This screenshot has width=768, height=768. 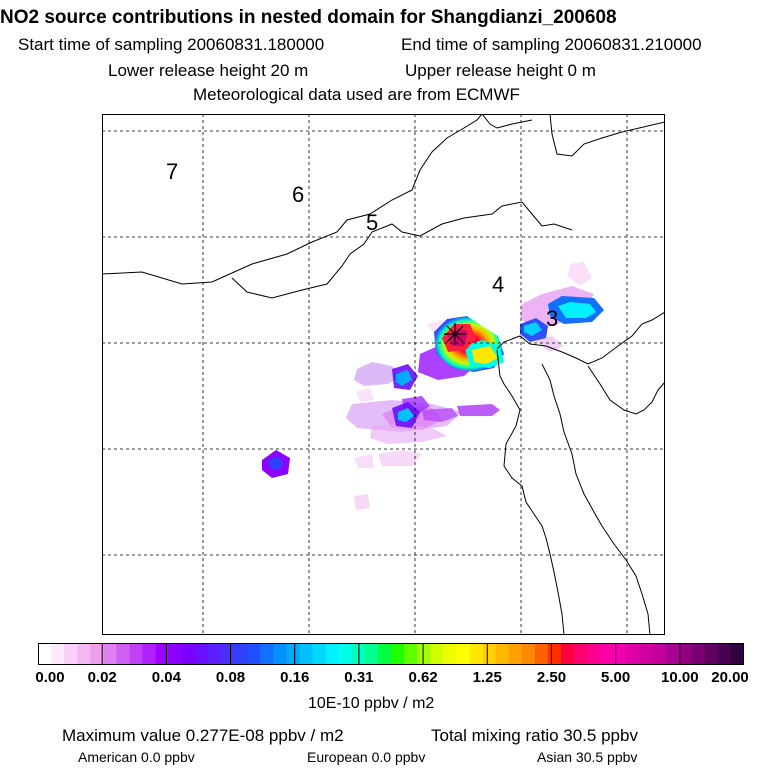 What do you see at coordinates (500, 70) in the screenshot?
I see `upper-release-height: Upper release height 0 m` at bounding box center [500, 70].